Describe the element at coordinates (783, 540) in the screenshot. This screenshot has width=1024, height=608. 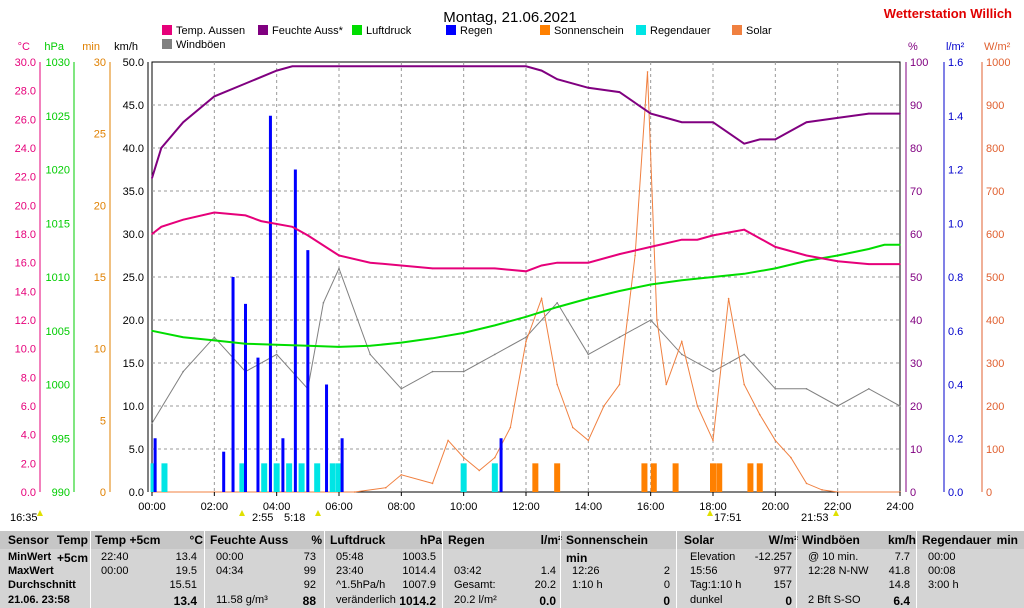
I see `stats-header-unit: W/m²` at that location.